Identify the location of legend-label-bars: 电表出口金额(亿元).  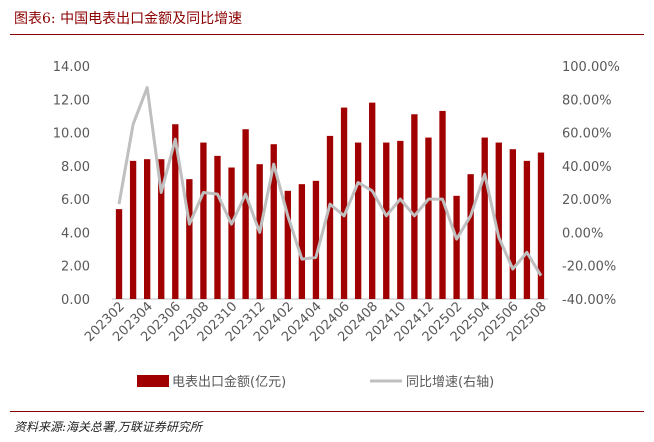
(229, 382).